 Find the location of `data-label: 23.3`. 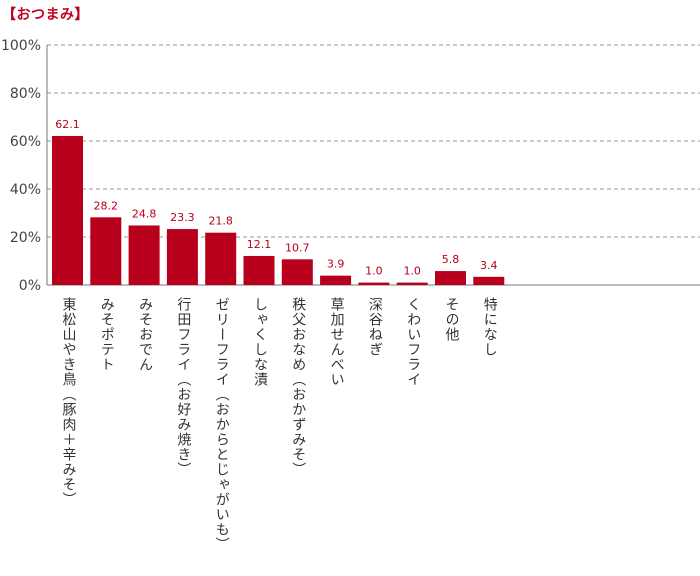

data-label: 23.3 is located at coordinates (182, 217).